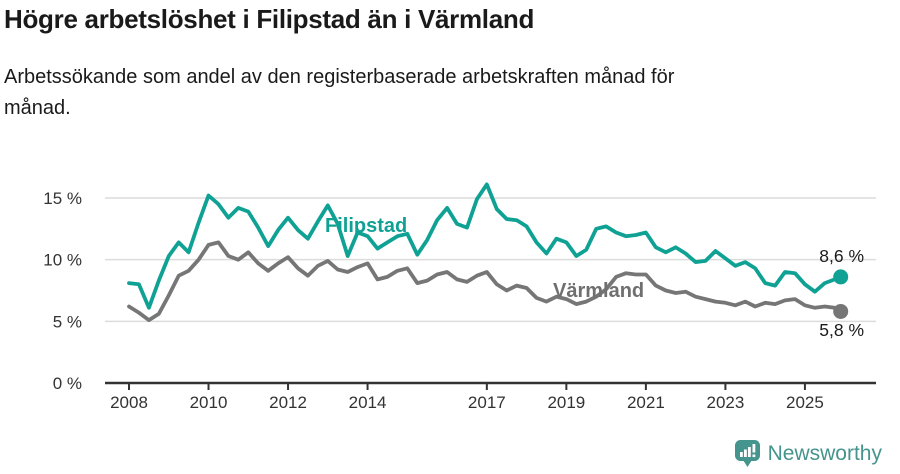 This screenshot has width=900, height=474. What do you see at coordinates (566, 402) in the screenshot?
I see `x-tick-label: 2019` at bounding box center [566, 402].